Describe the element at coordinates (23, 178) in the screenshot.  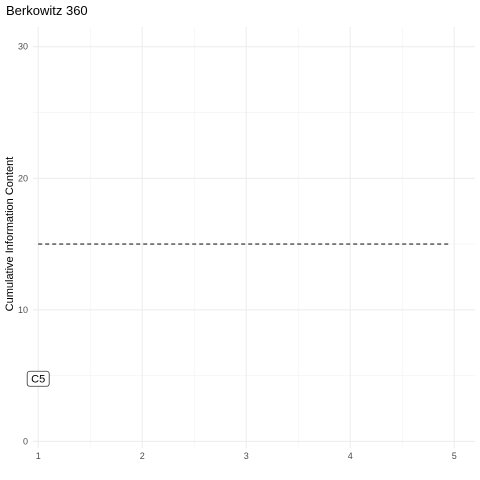
I see `y-tick-label: 20` at that location.